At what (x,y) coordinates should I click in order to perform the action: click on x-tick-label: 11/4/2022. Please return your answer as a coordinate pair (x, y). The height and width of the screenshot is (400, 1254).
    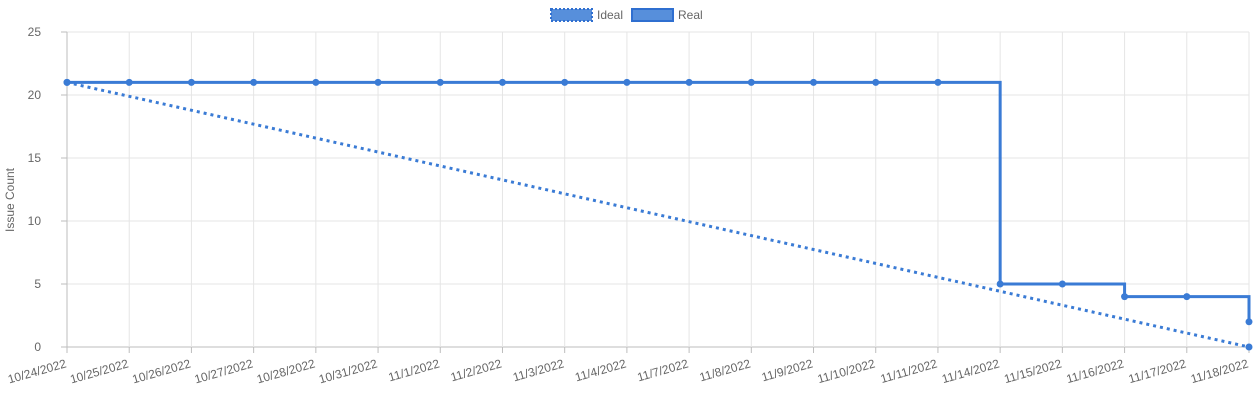
    Looking at the image, I should click on (600, 370).